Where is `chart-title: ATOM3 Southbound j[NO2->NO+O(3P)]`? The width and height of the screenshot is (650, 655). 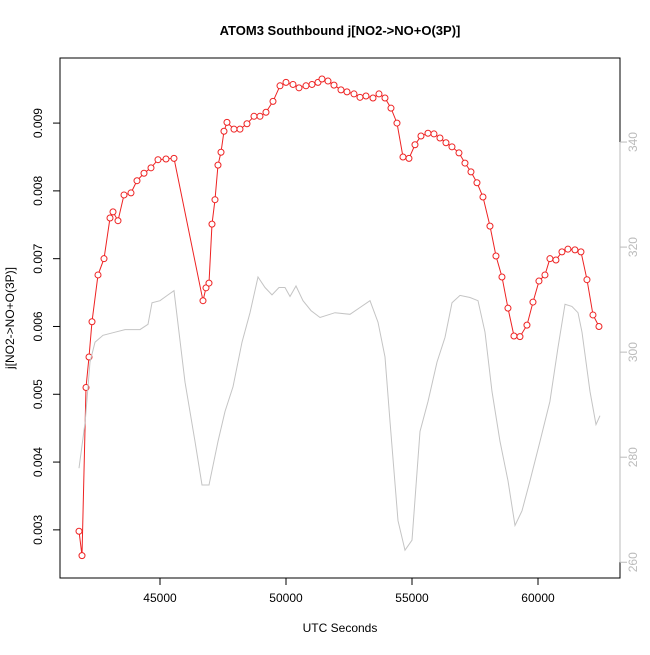
chart-title: ATOM3 Southbound j[NO2->NO+O(3P)] is located at coordinates (340, 30).